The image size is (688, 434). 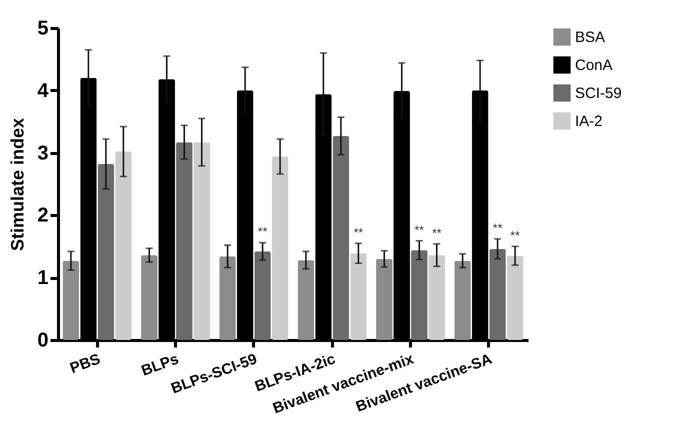 I want to click on y-tick-label: 4, so click(x=43, y=91).